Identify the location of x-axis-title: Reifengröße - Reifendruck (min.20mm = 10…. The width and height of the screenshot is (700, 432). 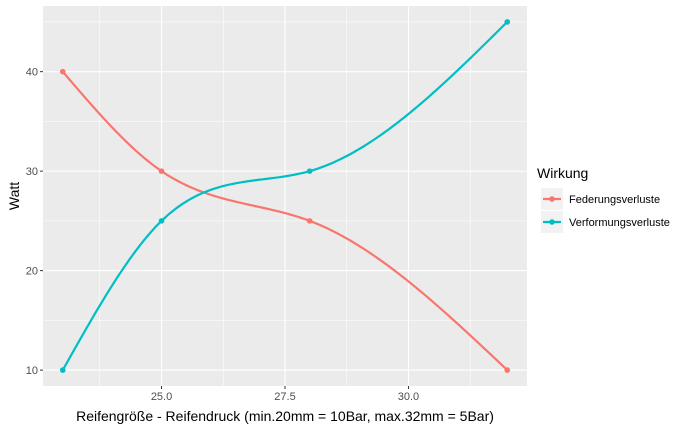
(285, 416).